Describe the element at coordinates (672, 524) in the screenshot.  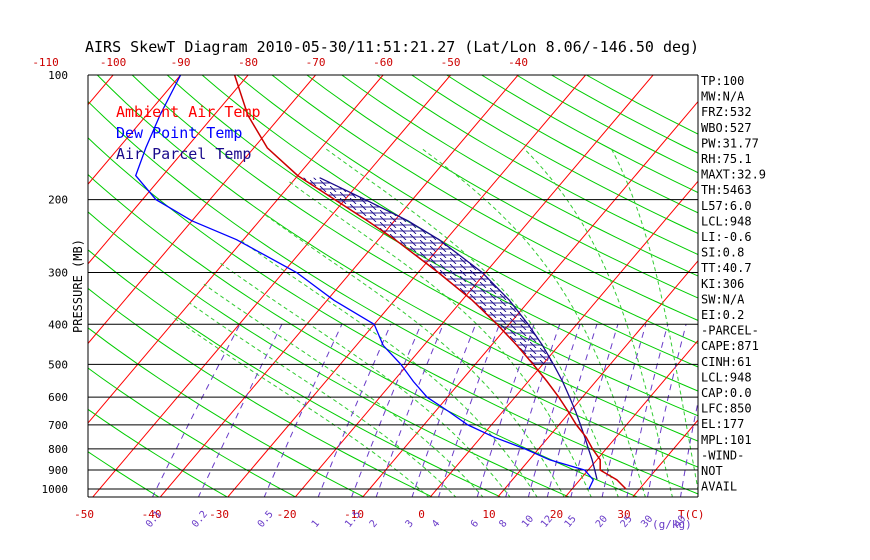
I see `mixing-ratio-unit: (g/kg)` at that location.